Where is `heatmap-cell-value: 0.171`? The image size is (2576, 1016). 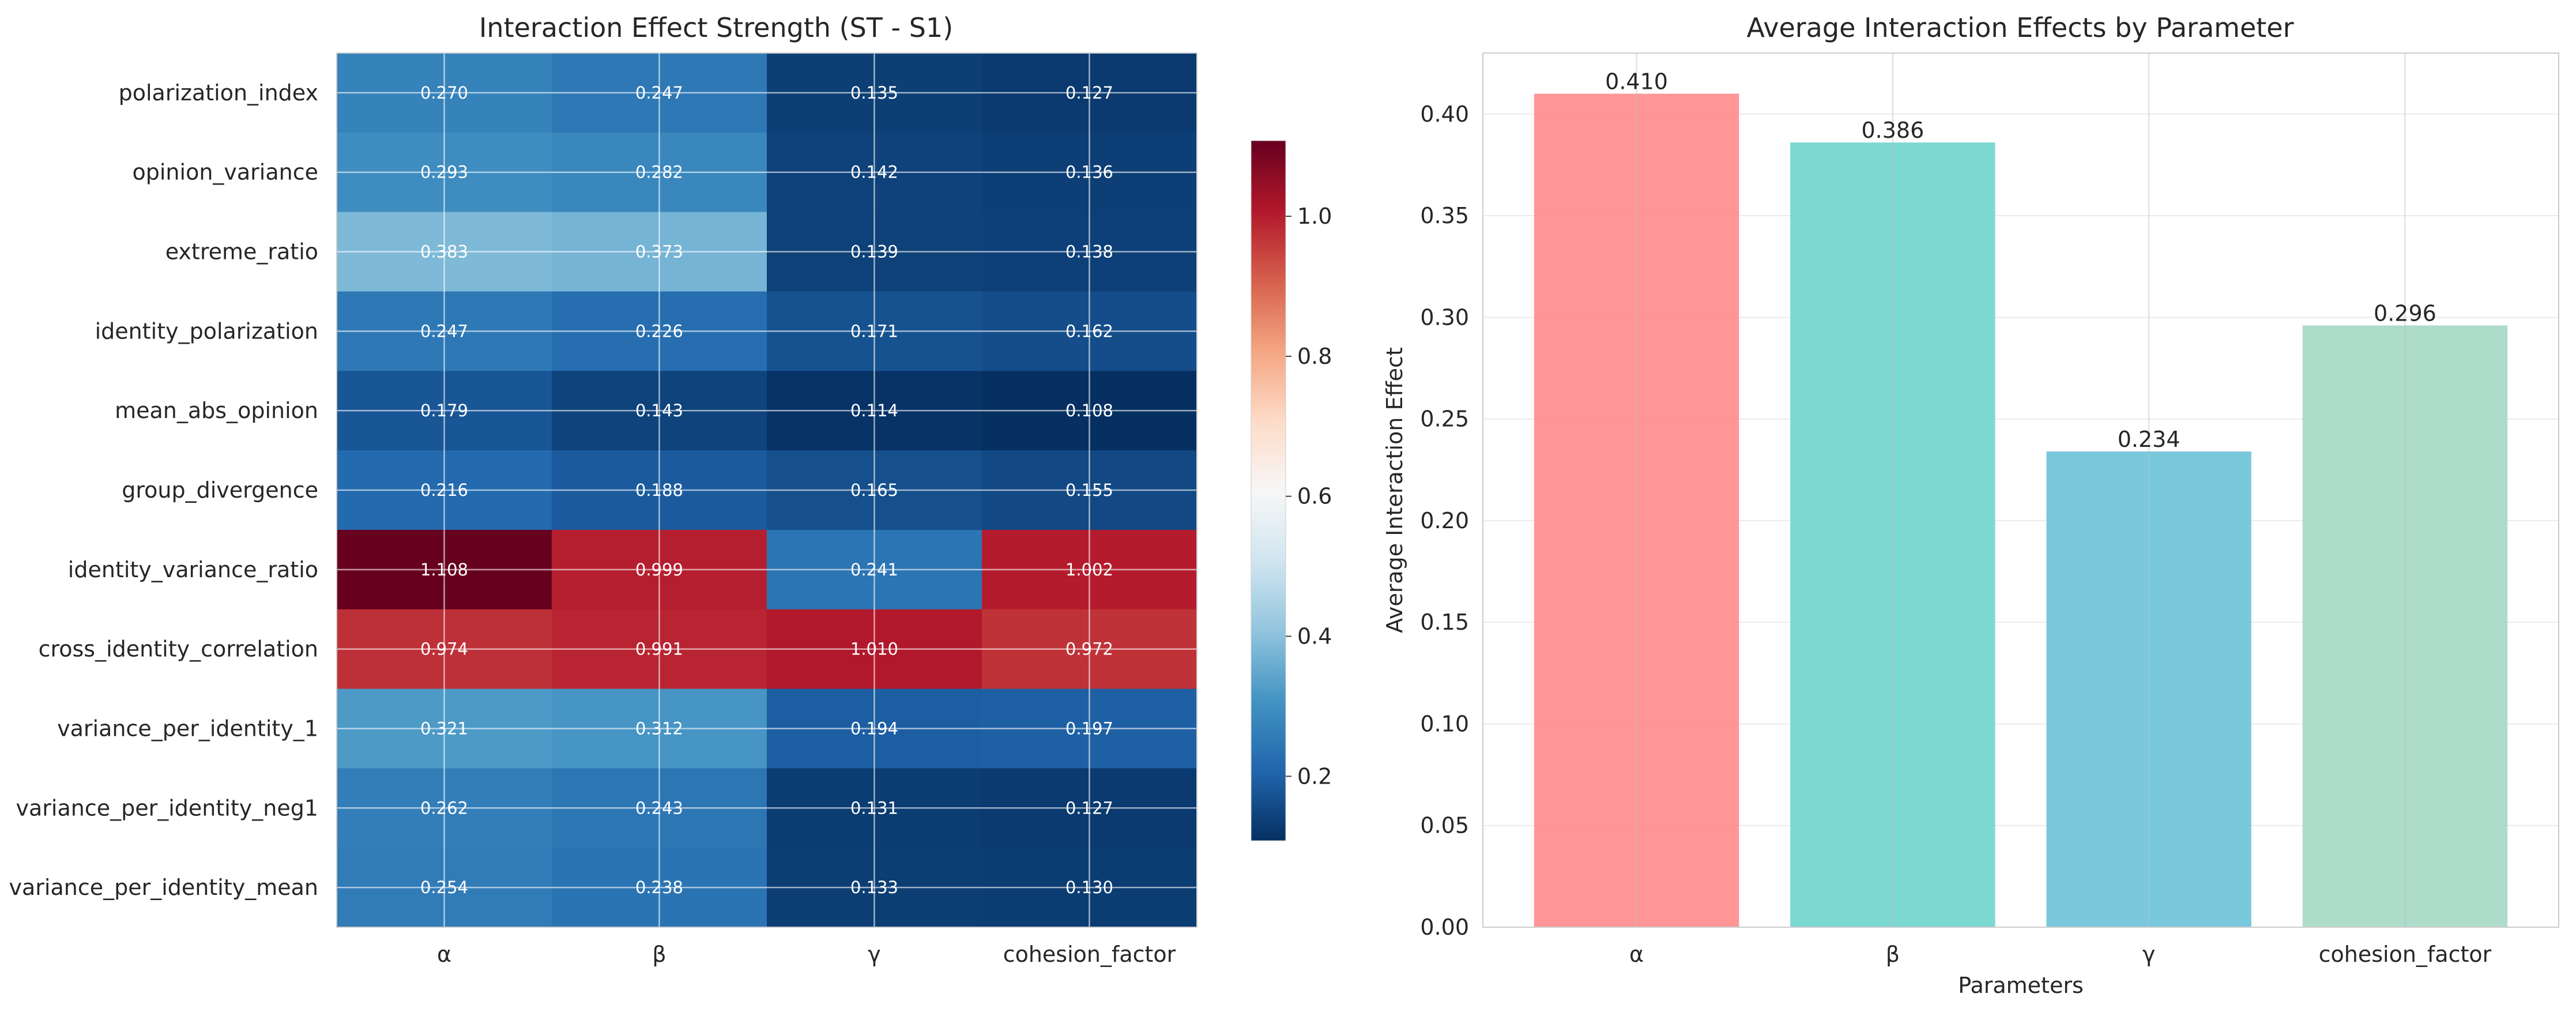 heatmap-cell-value: 0.171 is located at coordinates (874, 331).